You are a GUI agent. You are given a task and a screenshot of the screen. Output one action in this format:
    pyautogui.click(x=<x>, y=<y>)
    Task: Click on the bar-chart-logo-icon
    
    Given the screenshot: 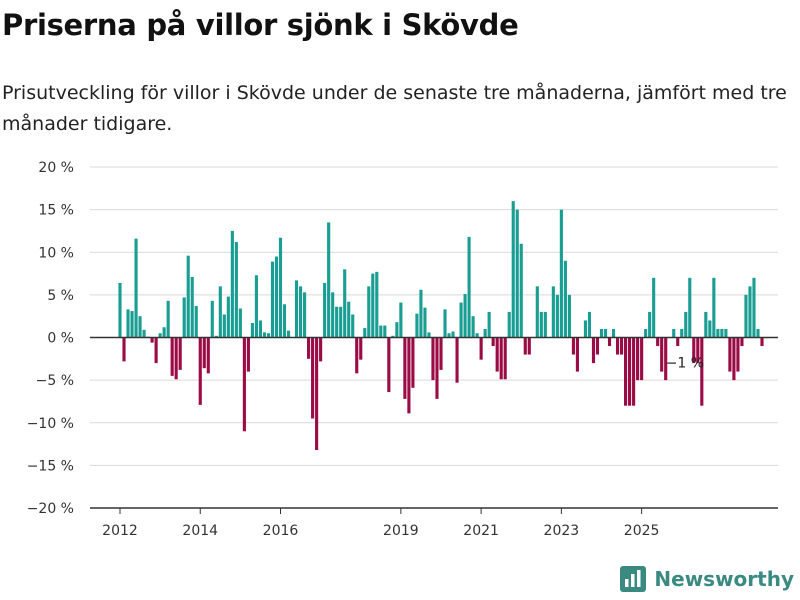 What is the action you would take?
    pyautogui.click(x=633, y=579)
    